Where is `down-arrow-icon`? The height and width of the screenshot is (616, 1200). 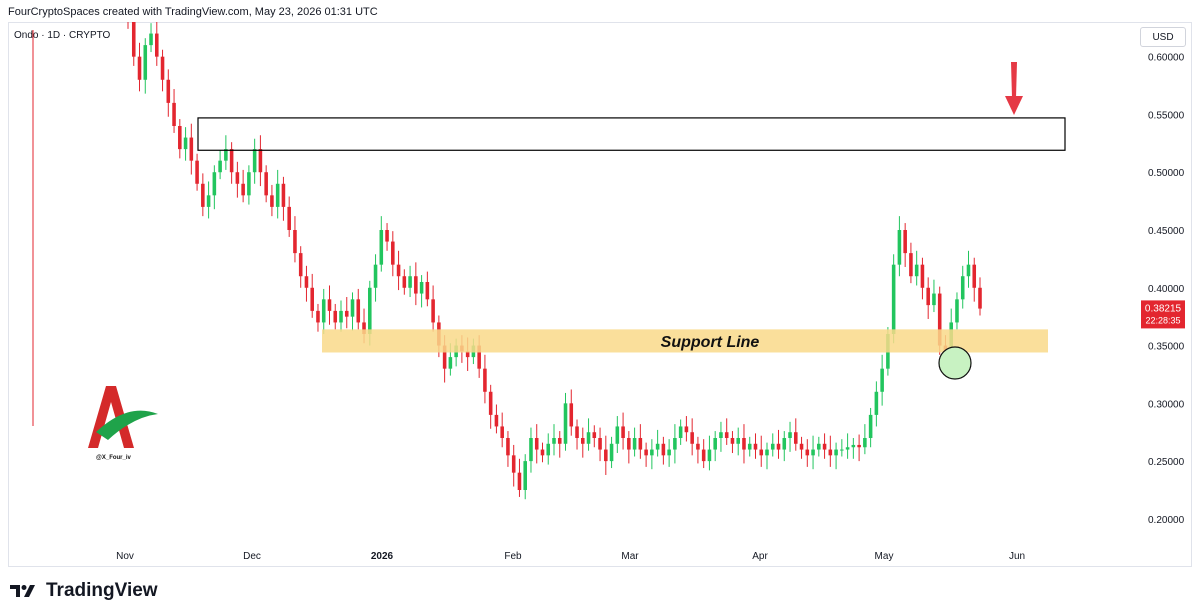
down-arrow-icon is located at coordinates (1014, 88).